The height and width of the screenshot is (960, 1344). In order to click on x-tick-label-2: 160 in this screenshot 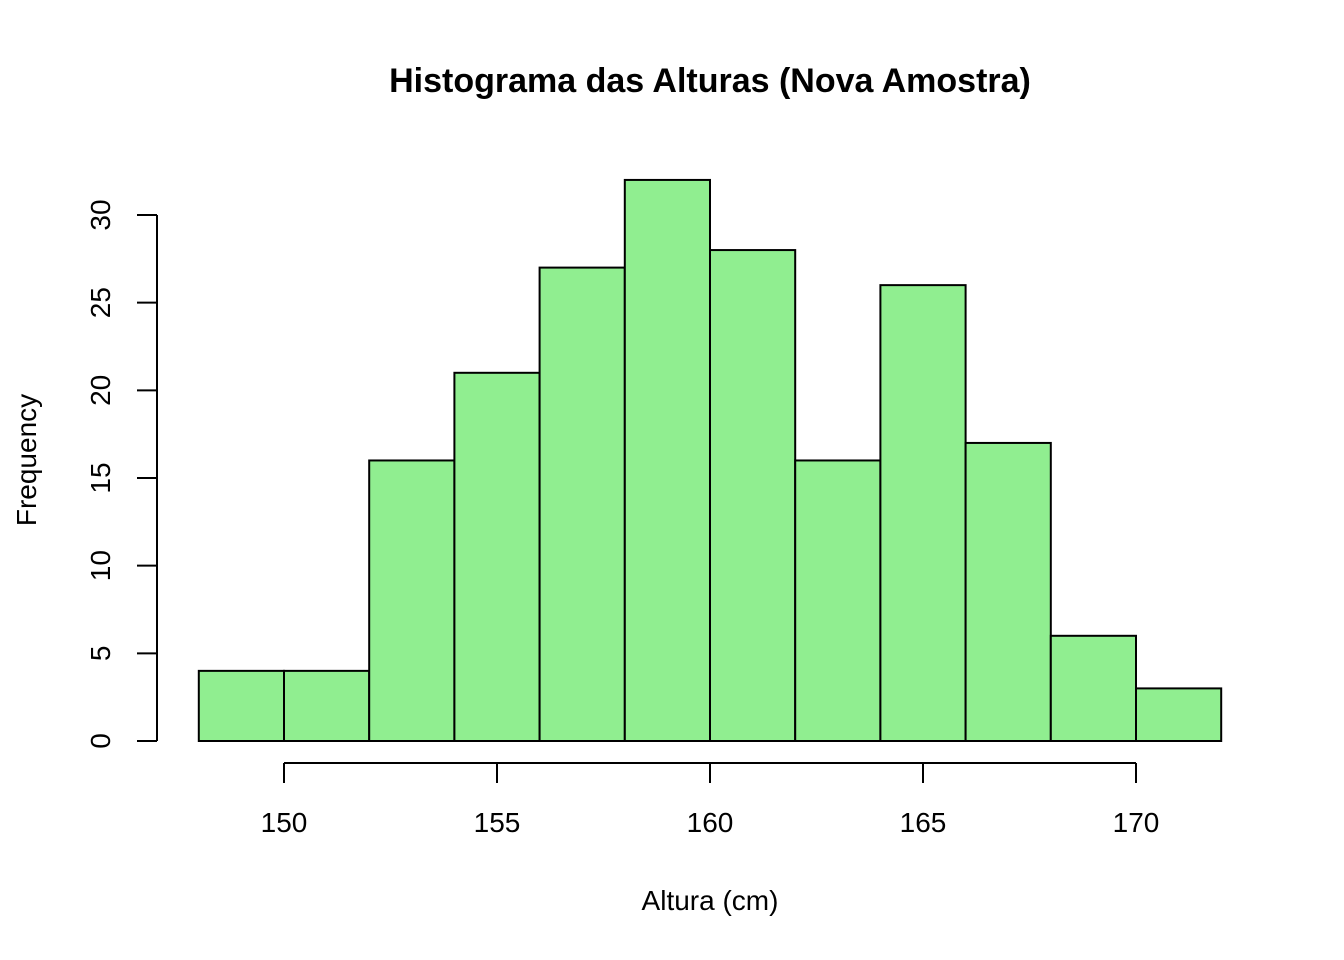, I will do `click(710, 822)`.